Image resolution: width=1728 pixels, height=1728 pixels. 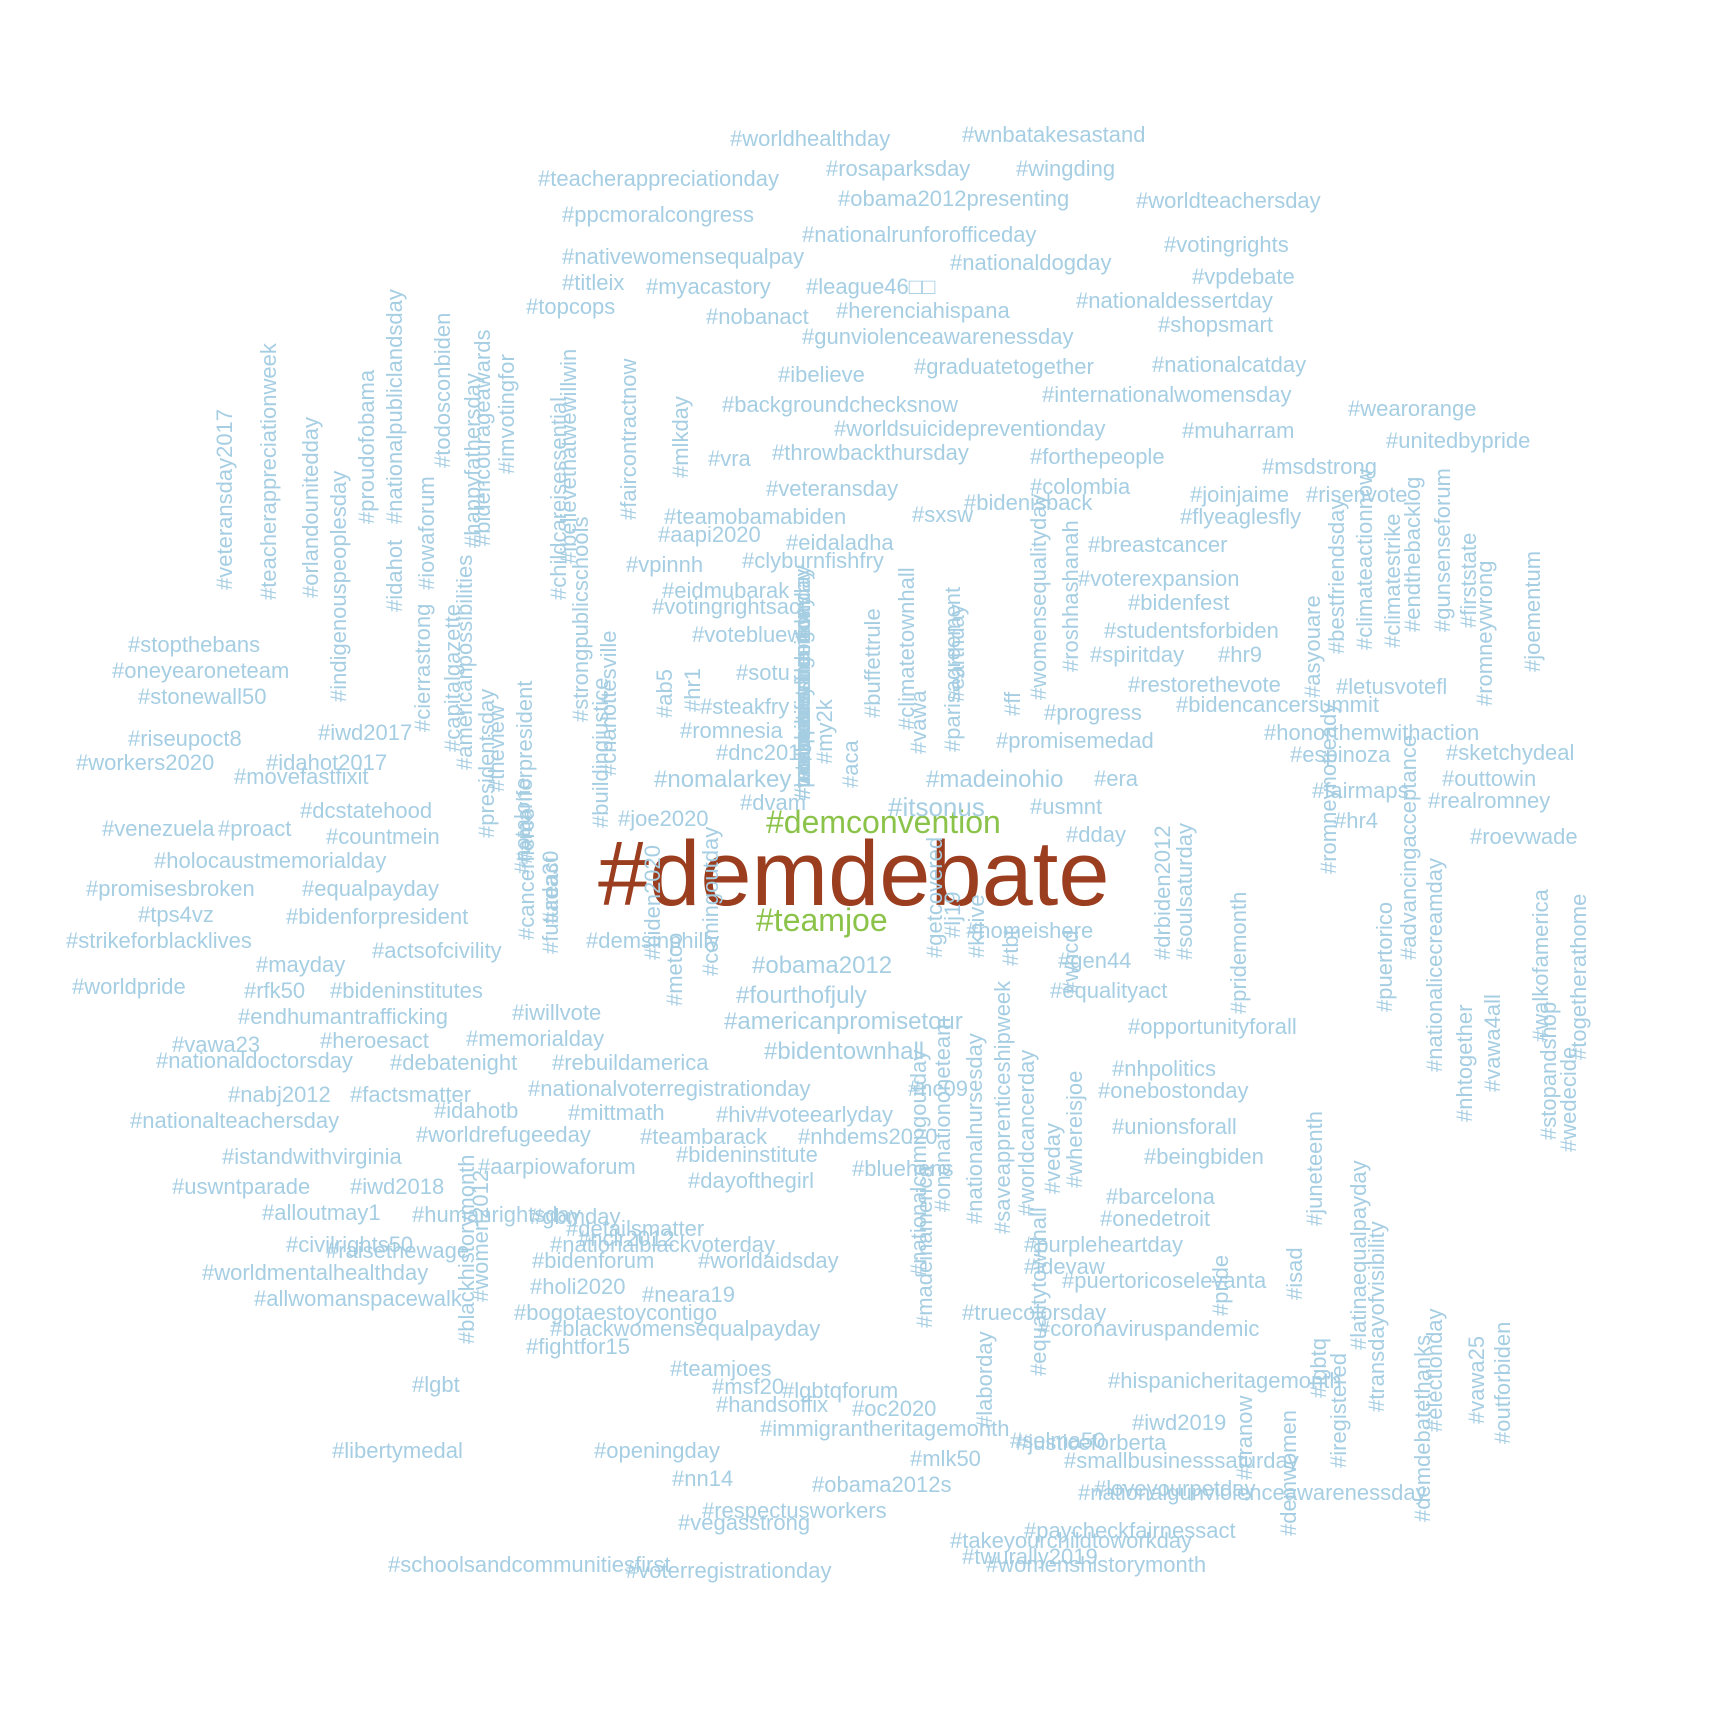 I want to click on hashtag-iowaforum: #iowaforum, so click(x=426, y=533).